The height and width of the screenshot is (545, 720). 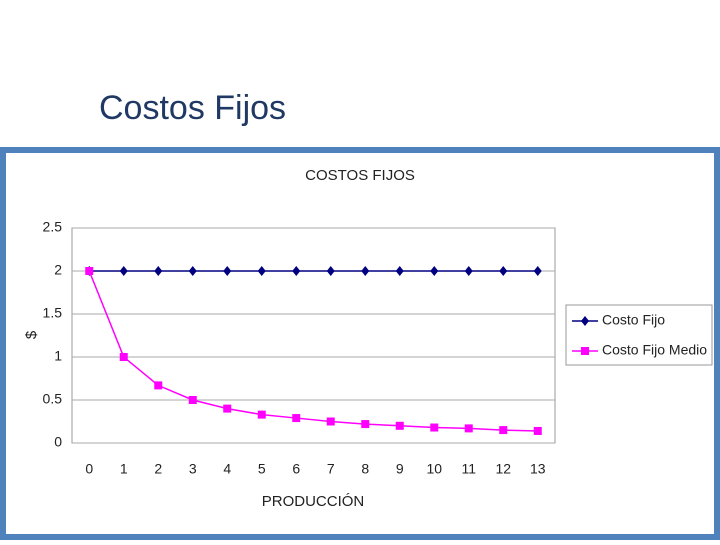 What do you see at coordinates (193, 469) in the screenshot?
I see `x-tick-label: 3` at bounding box center [193, 469].